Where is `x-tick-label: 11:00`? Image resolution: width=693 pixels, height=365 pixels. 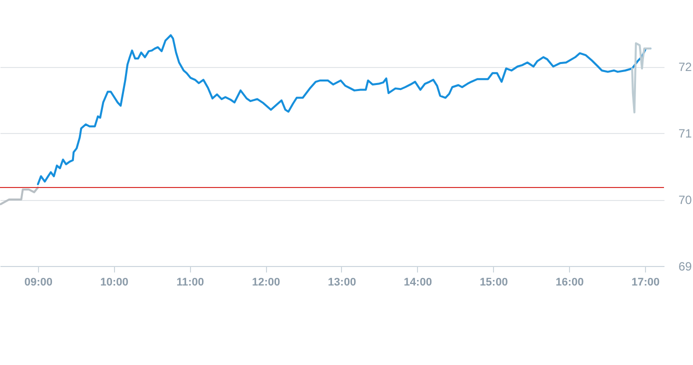 x-tick-label: 11:00 is located at coordinates (190, 282).